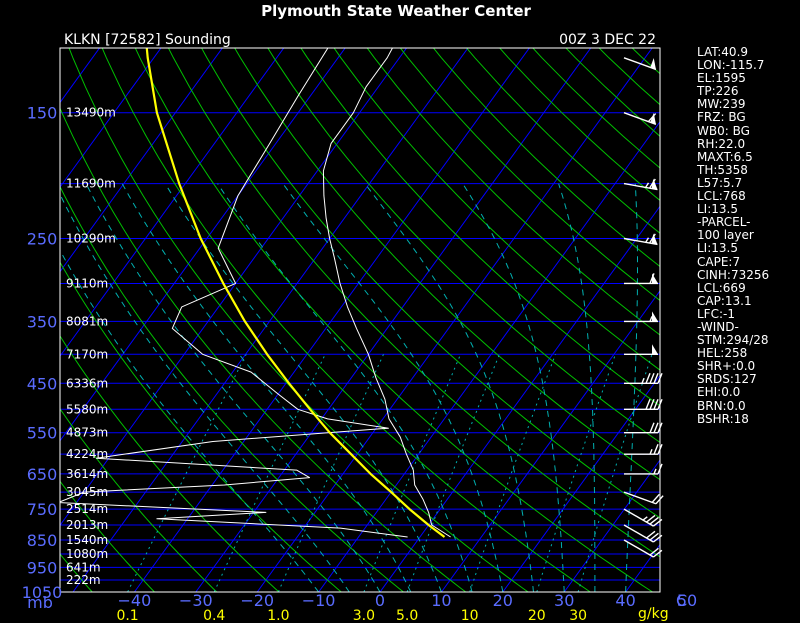 This screenshot has width=800, height=623. What do you see at coordinates (721, 143) in the screenshot?
I see `stat-item: RH:22.0` at bounding box center [721, 143].